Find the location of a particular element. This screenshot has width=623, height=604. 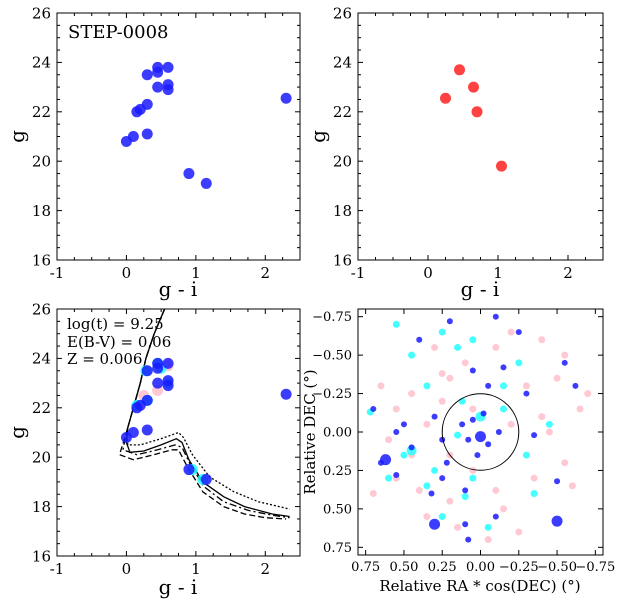

y-tick-label: −0.75 is located at coordinates (332, 317).